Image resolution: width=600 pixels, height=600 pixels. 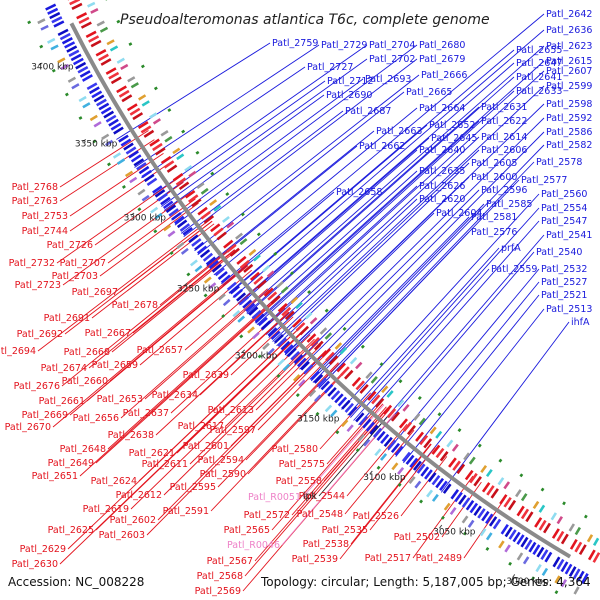 What do you see at coordinates (452, 125) in the screenshot?
I see `gene-label: Patl_2652` at bounding box center [452, 125].